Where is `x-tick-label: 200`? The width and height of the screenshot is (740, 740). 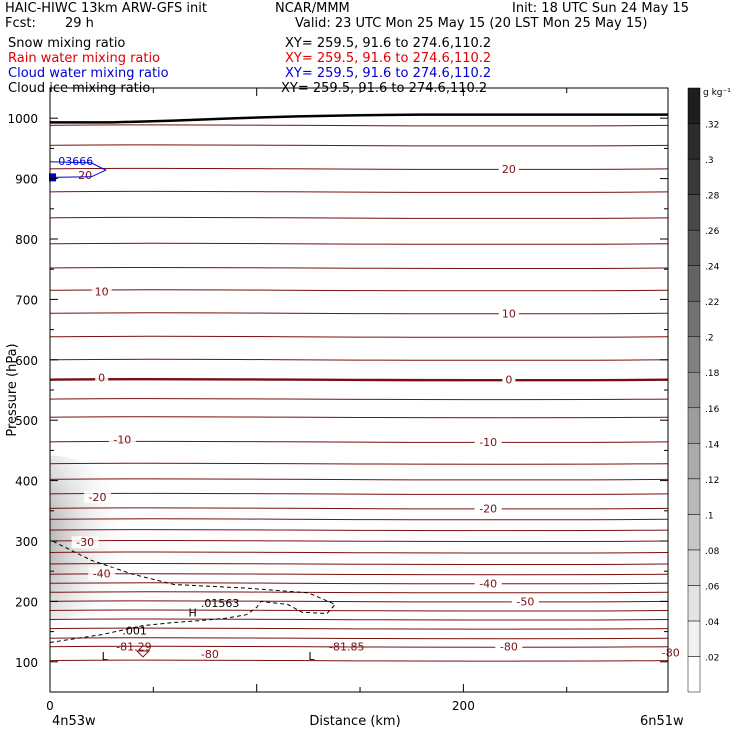 x-tick-label: 200 is located at coordinates (463, 706).